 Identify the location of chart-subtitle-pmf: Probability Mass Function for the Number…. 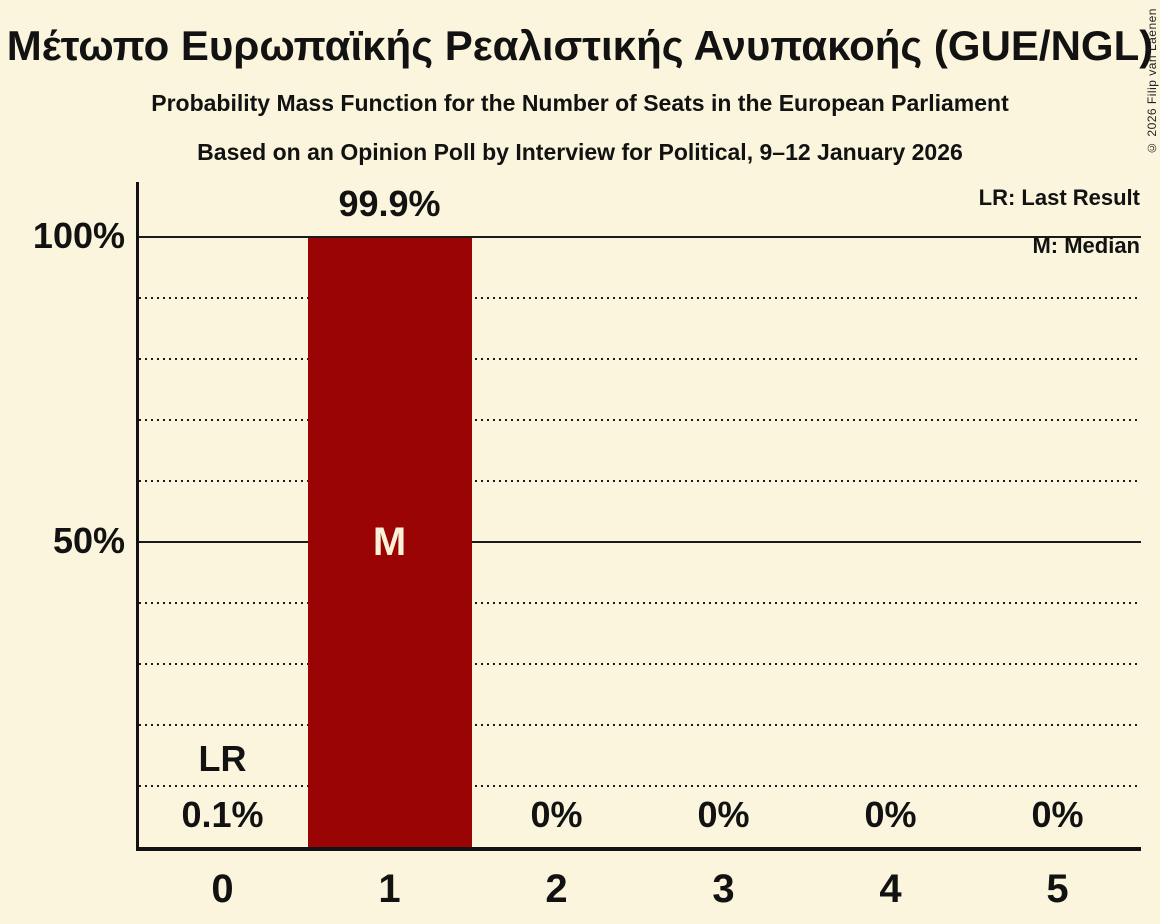
(580, 103).